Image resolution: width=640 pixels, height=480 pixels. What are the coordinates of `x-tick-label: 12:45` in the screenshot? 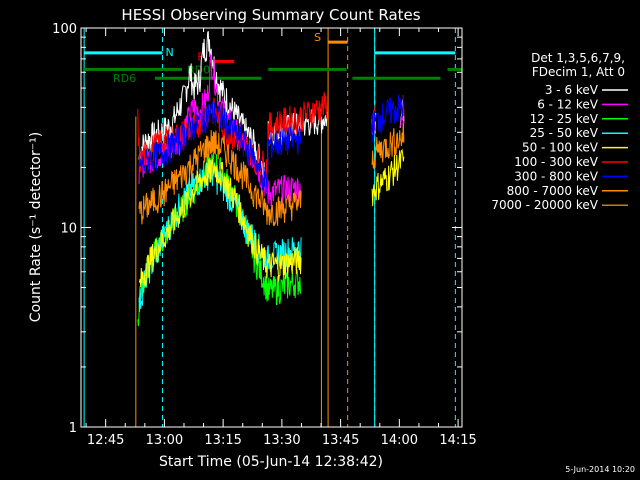 It's located at (105, 440).